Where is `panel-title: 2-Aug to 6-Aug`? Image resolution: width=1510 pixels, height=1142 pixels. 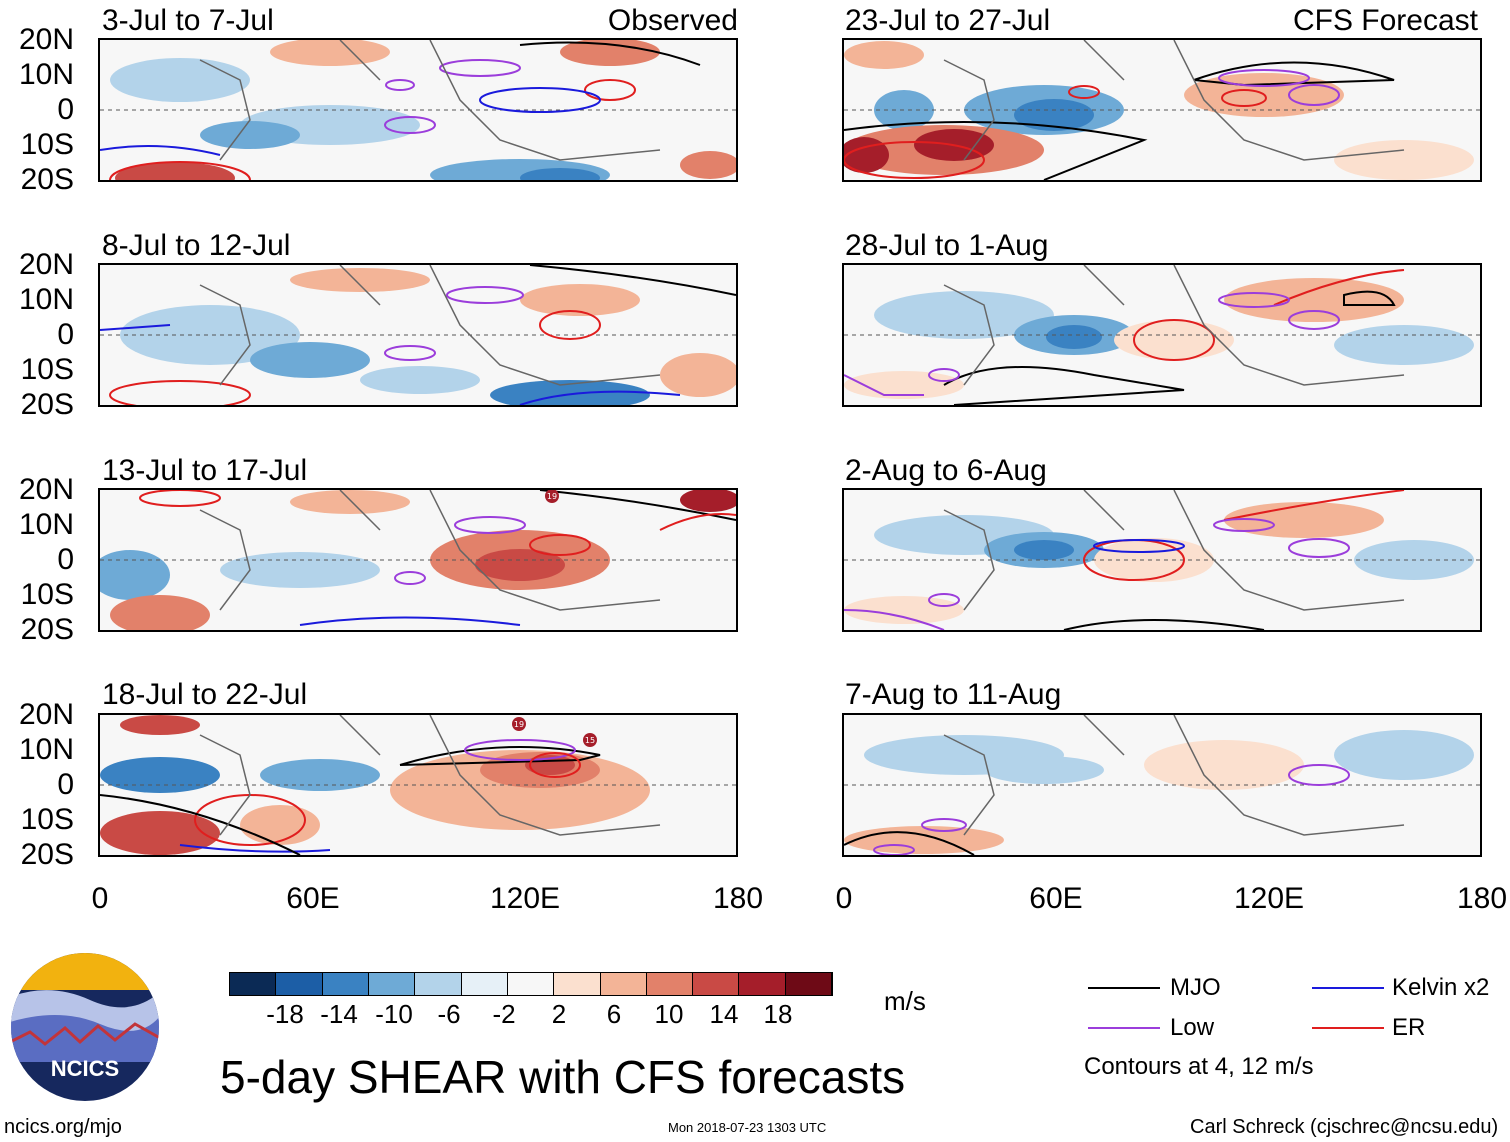
panel-title: 2-Aug to 6-Aug is located at coordinates (946, 470).